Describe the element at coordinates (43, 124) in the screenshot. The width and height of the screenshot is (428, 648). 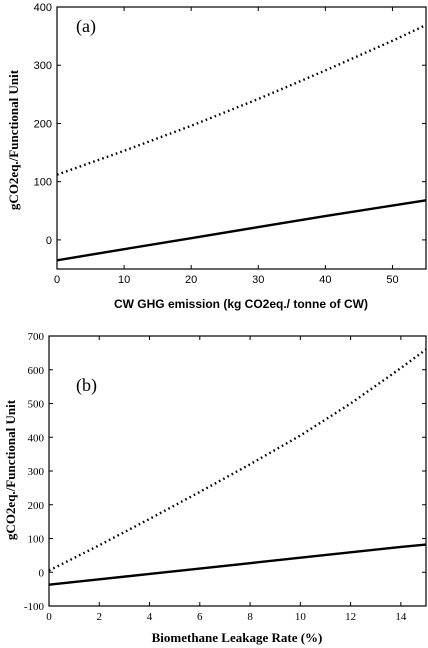
I see `y-tick-label-a: 200` at that location.